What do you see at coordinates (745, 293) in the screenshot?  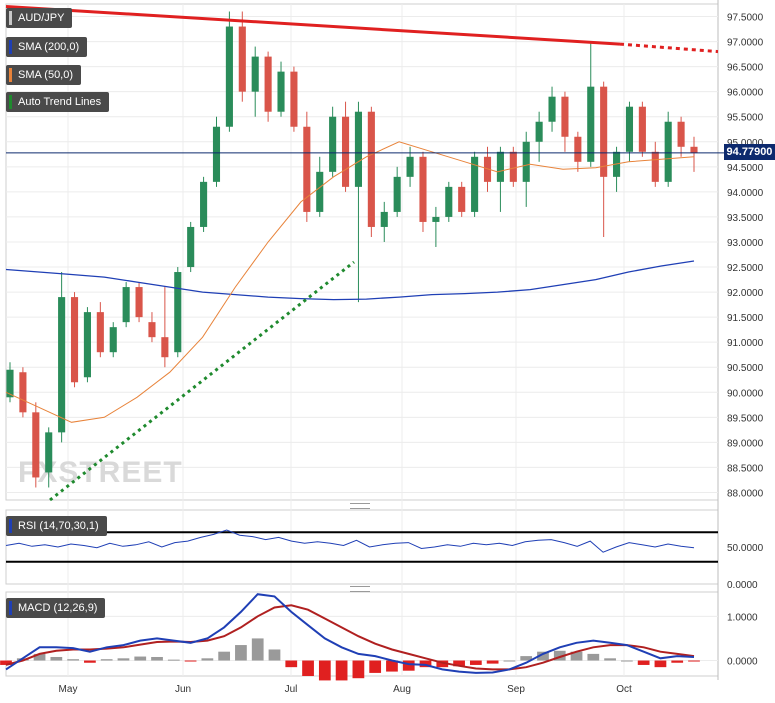 I see `price-tick-label: 92.0000` at bounding box center [745, 293].